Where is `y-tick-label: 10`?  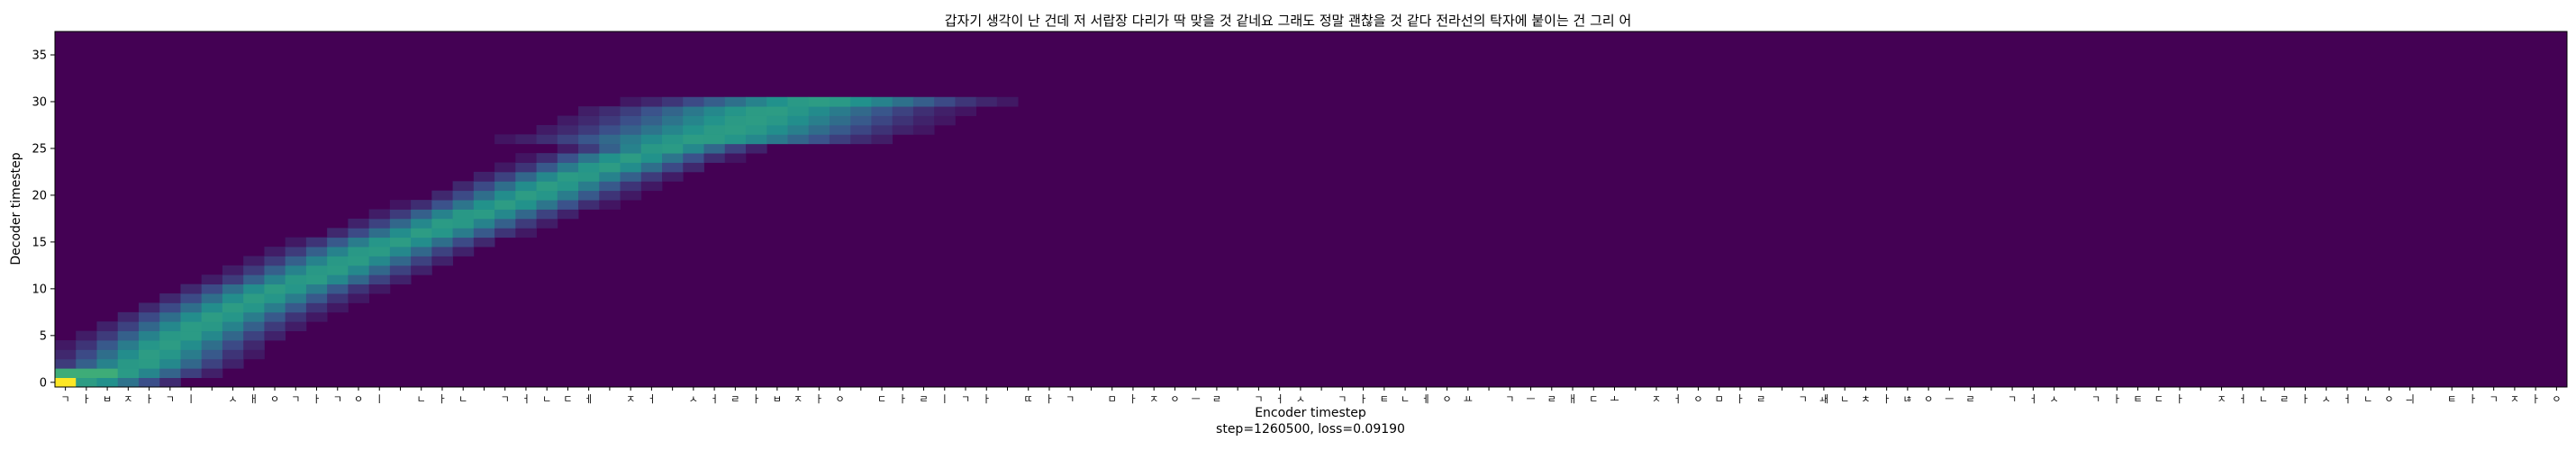
y-tick-label: 10 is located at coordinates (39, 289).